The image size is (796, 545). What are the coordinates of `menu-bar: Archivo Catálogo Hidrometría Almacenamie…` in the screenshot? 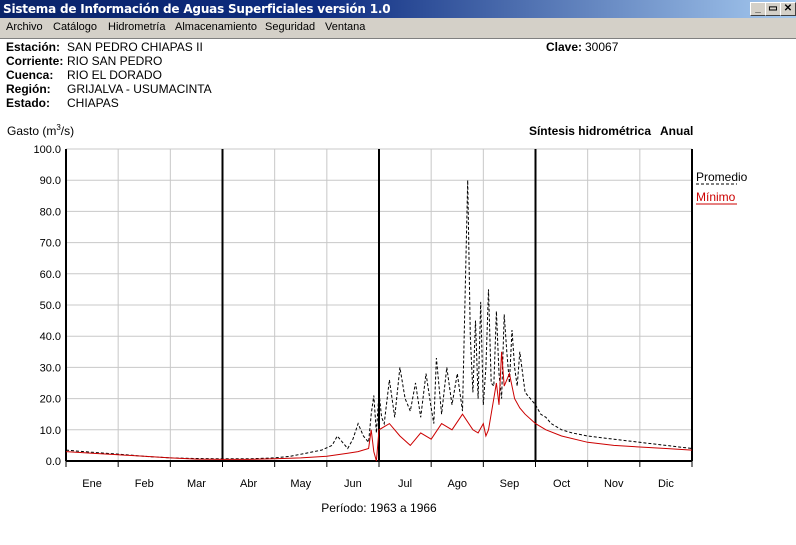 It's located at (398, 28).